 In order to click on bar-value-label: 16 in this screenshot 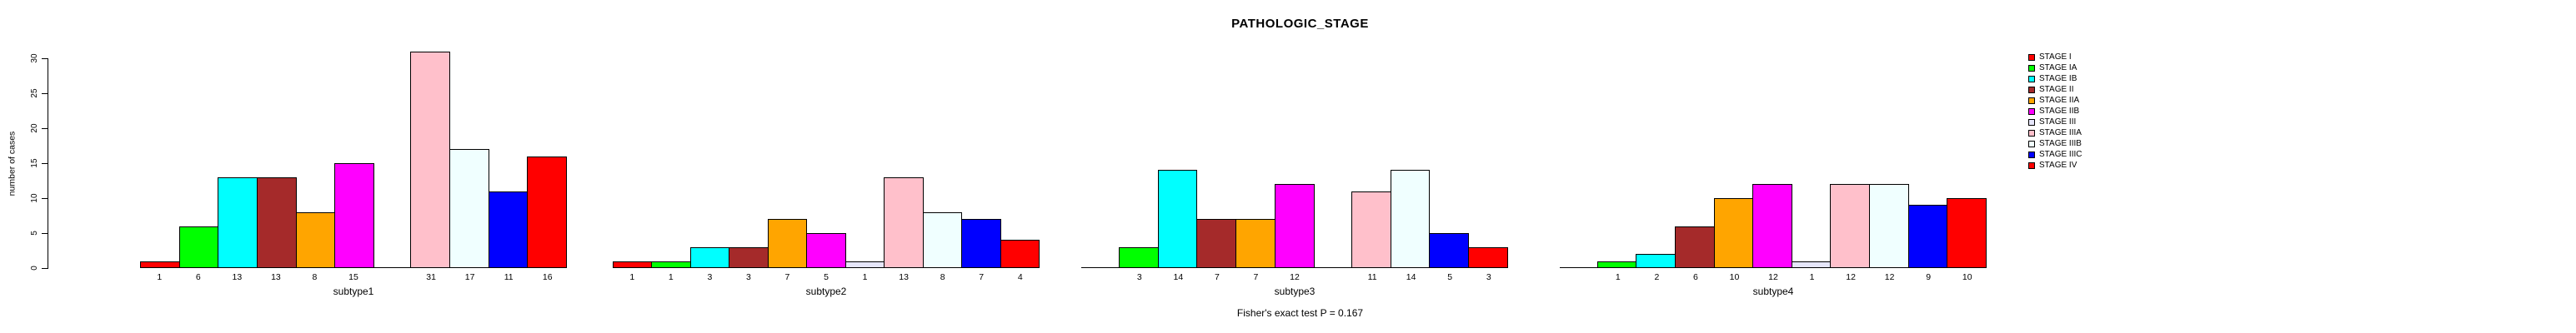, I will do `click(547, 277)`.